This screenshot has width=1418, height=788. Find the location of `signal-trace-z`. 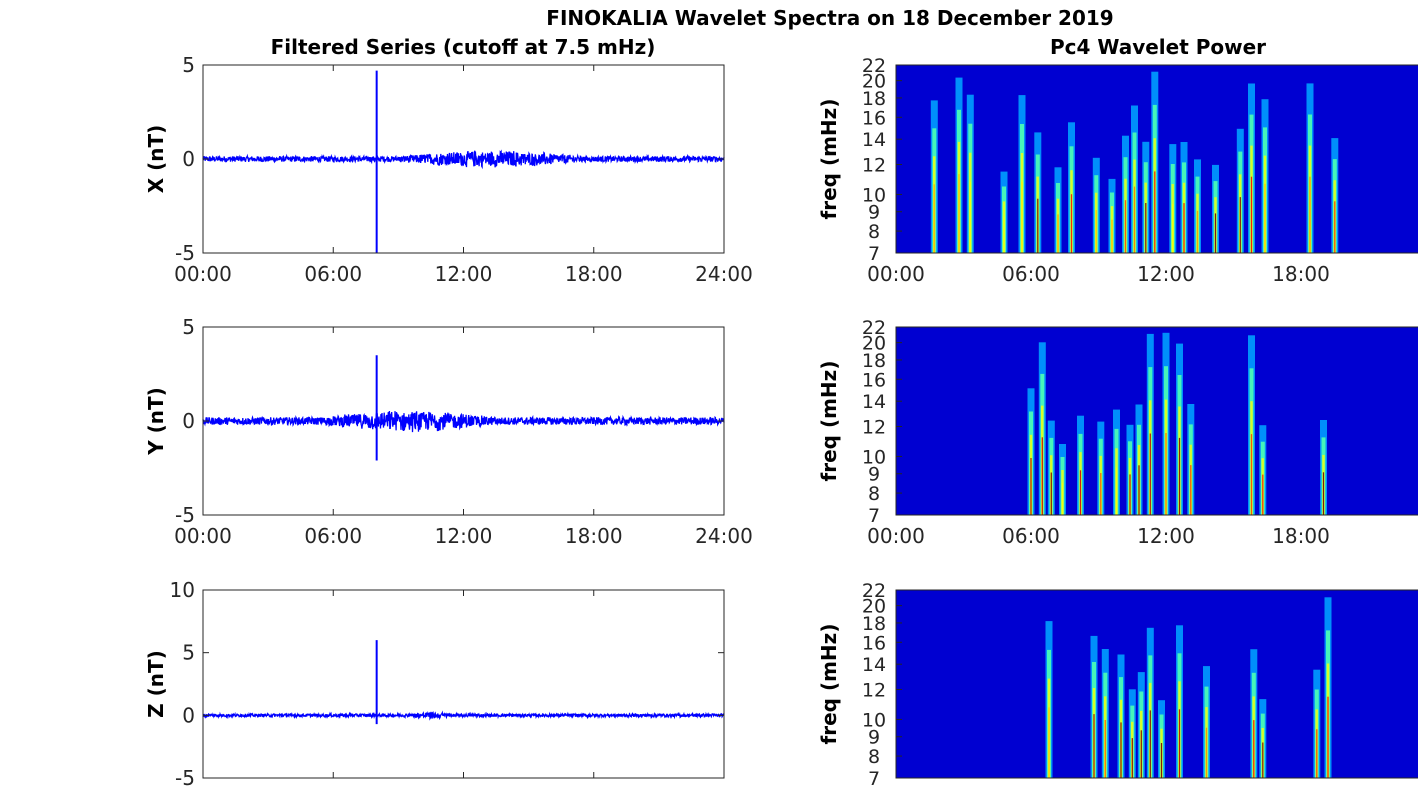

signal-trace-z is located at coordinates (463, 715).